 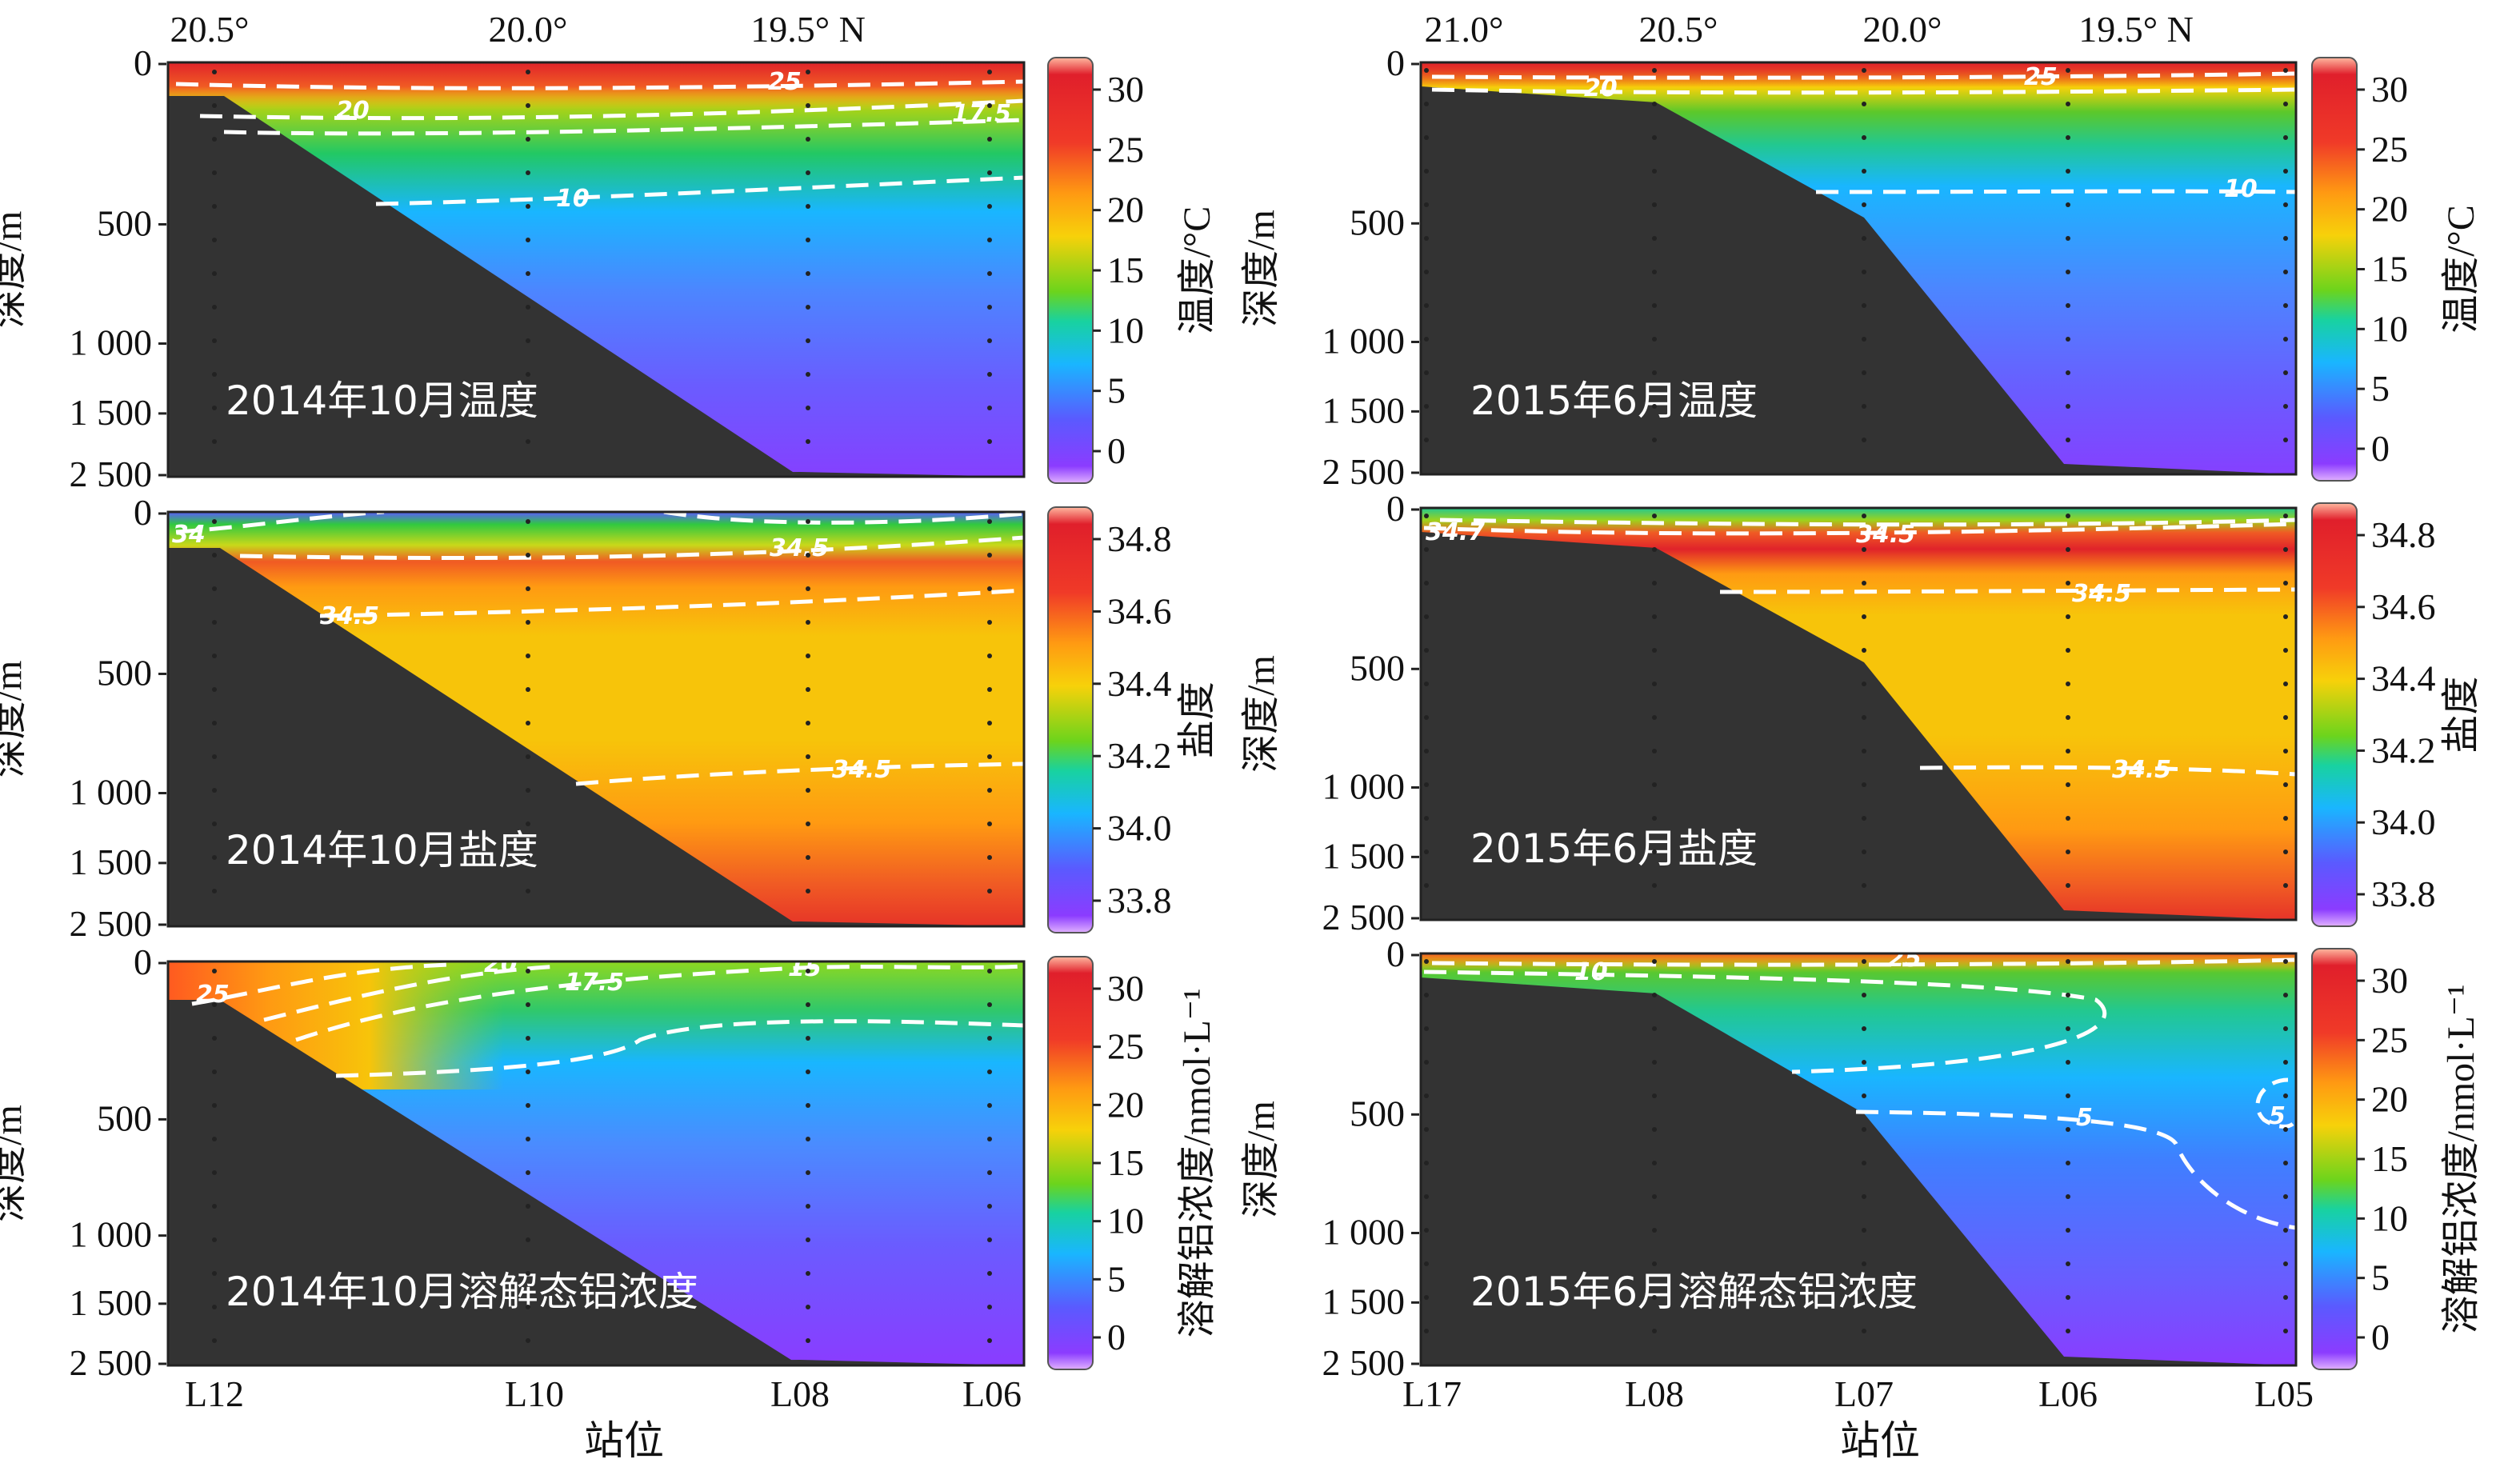 What do you see at coordinates (2389, 980) in the screenshot?
I see `colorbar-tick-label: 30` at bounding box center [2389, 980].